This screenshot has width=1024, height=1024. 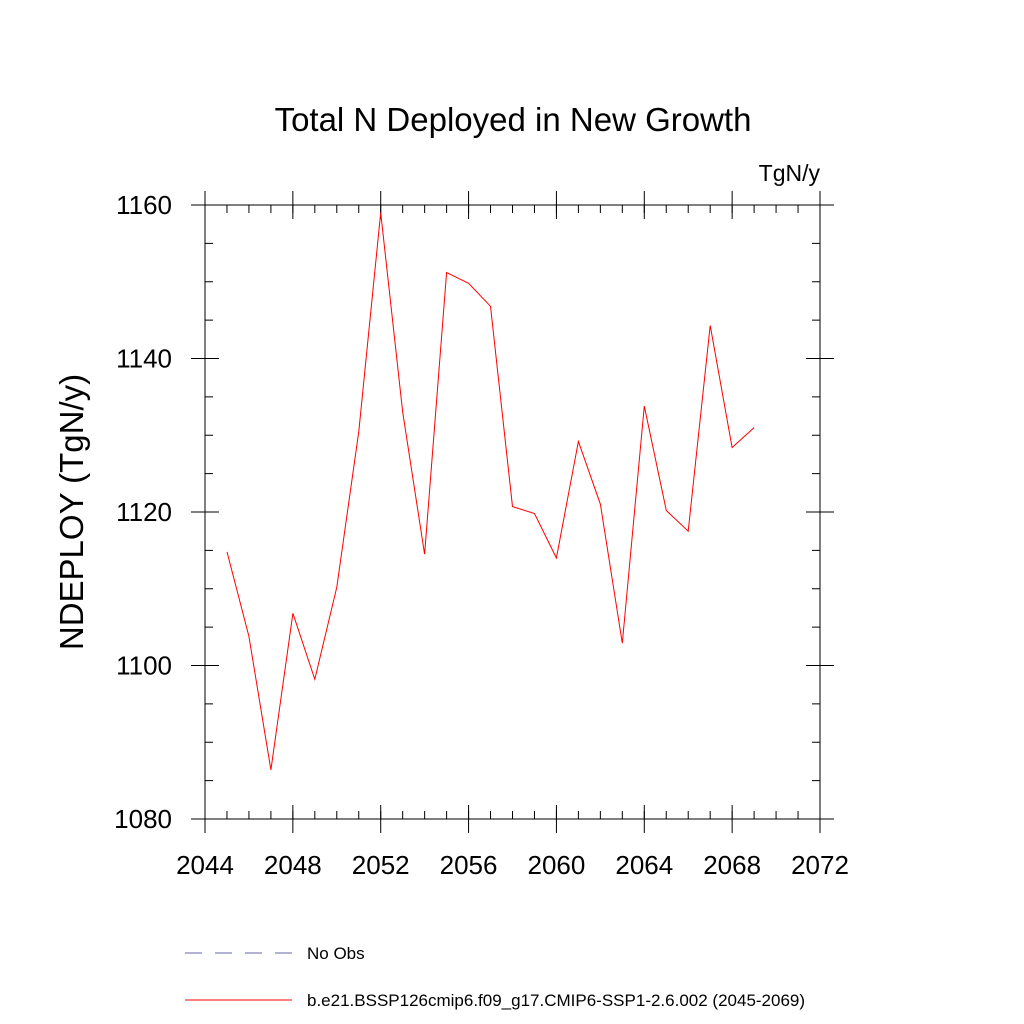 I want to click on x-tick-label: 2056, so click(x=469, y=865).